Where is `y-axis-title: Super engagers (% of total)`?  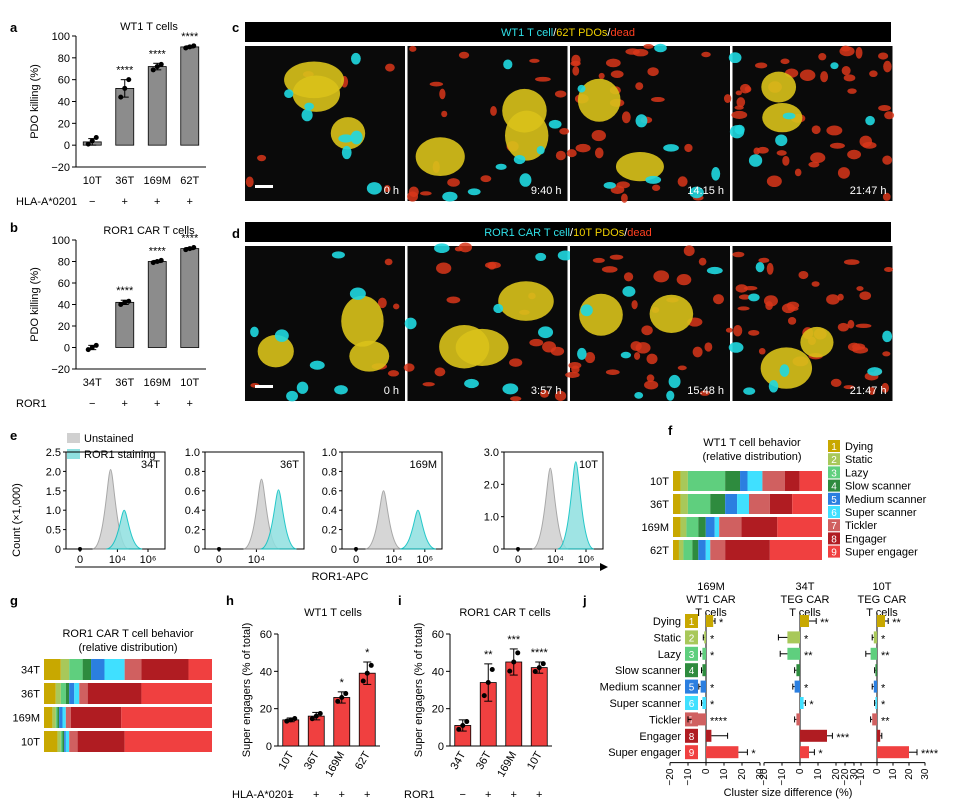
y-axis-title: Super engagers (% of total) is located at coordinates (419, 690).